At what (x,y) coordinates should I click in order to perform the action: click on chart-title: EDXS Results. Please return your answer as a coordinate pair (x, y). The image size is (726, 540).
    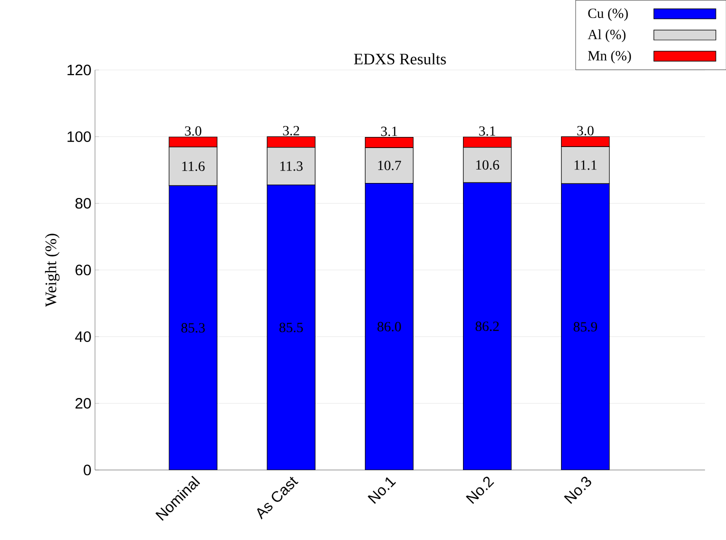
    Looking at the image, I should click on (400, 58).